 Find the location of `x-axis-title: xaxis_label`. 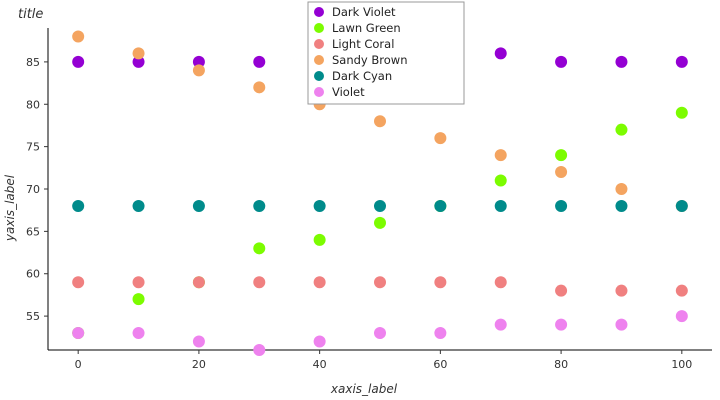

x-axis-title: xaxis_label is located at coordinates (364, 389).